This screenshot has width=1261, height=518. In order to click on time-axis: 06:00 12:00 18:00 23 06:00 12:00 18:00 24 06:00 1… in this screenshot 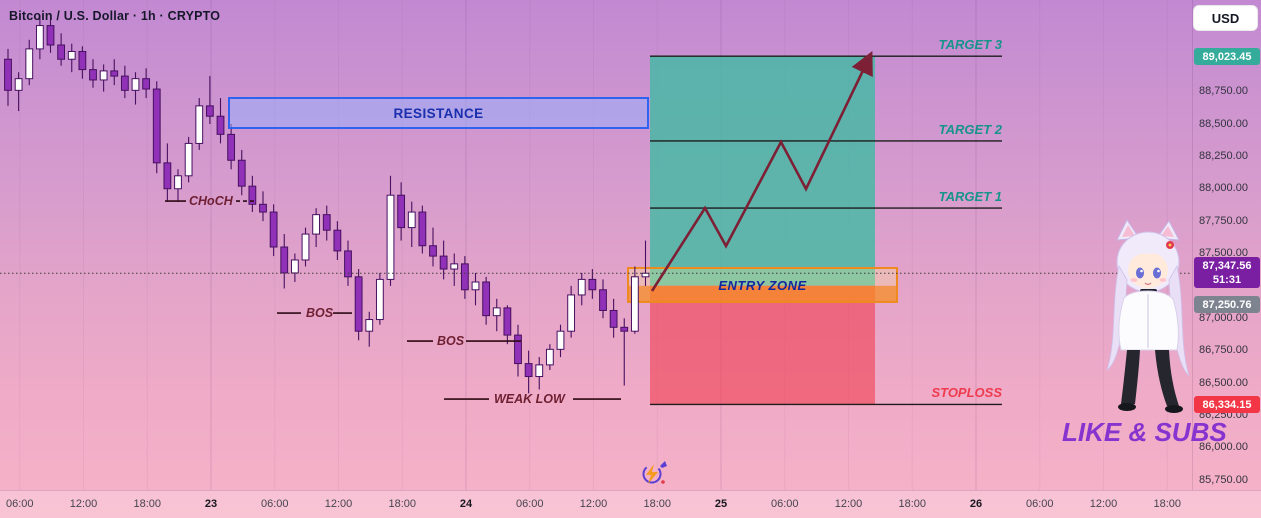, I will do `click(630, 504)`.